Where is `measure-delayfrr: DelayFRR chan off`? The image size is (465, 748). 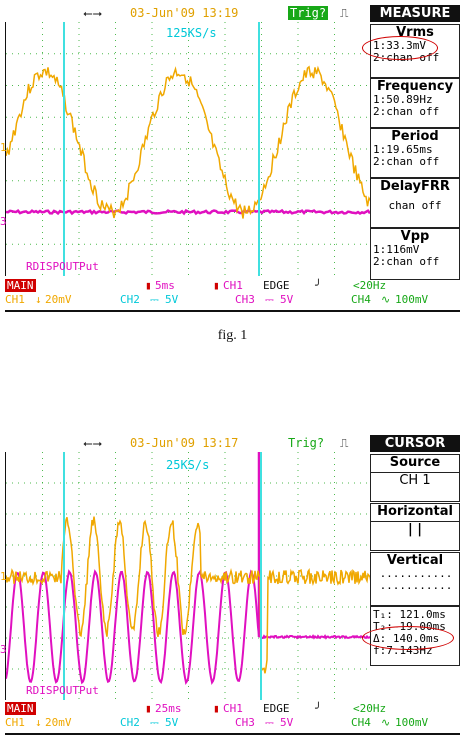
measure-delayfrr: DelayFRR chan off is located at coordinates (415, 203).